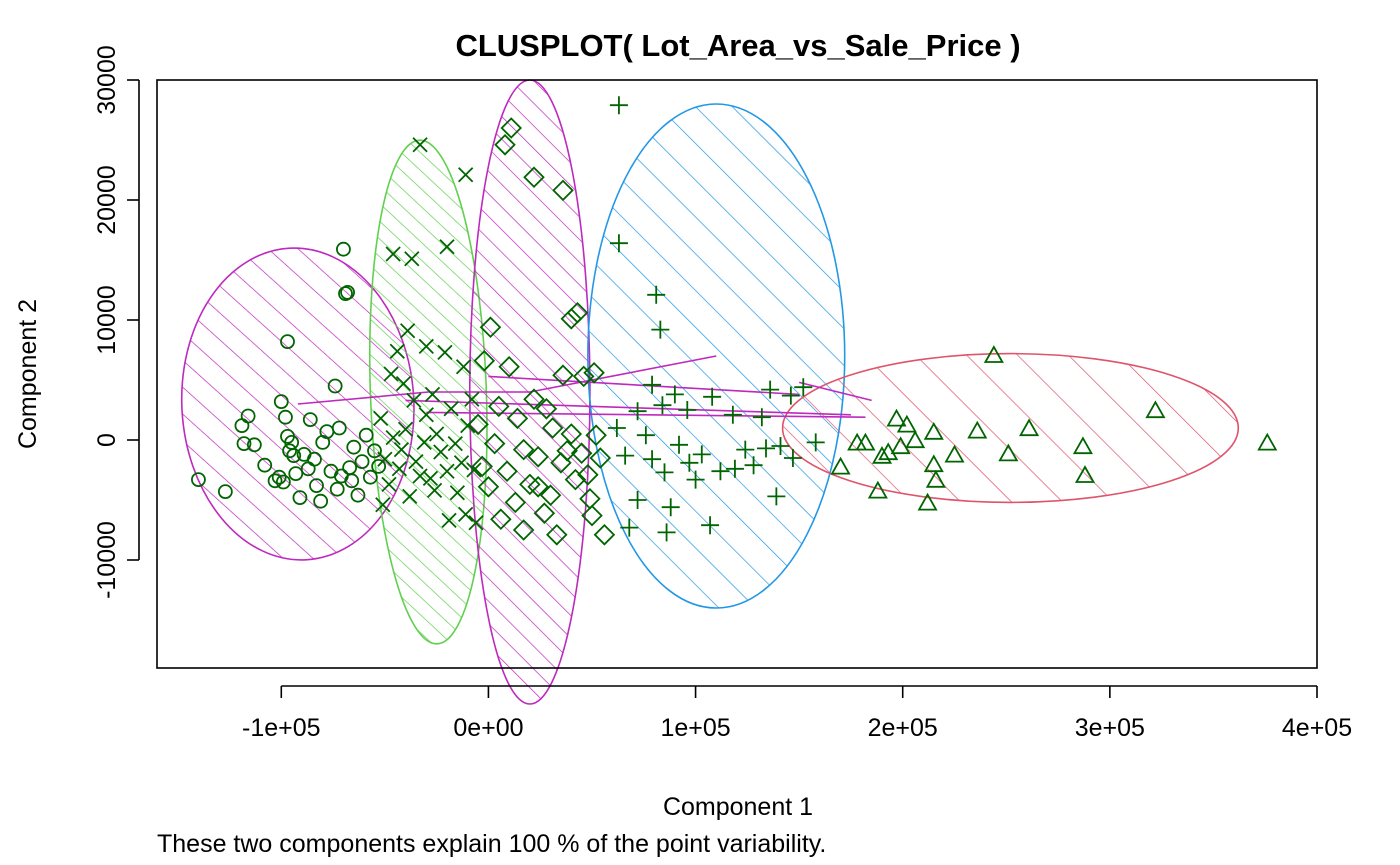 Image resolution: width=1400 pixels, height=865 pixels. What do you see at coordinates (737, 45) in the screenshot?
I see `chart-title: CLUSPLOT( Lot_Area_vs_Sale_Price )` at bounding box center [737, 45].